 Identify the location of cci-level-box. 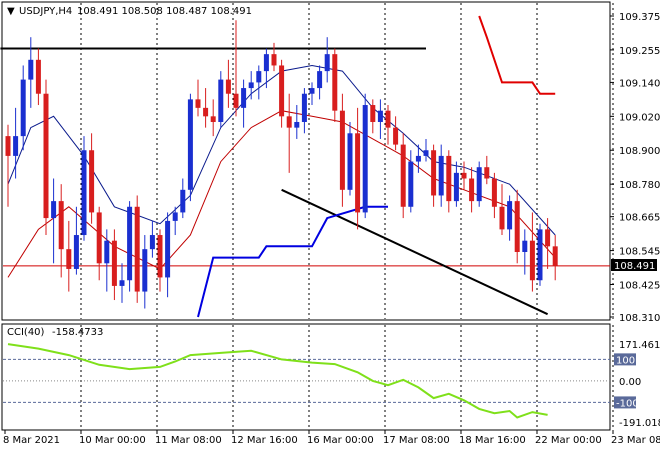
(625, 402).